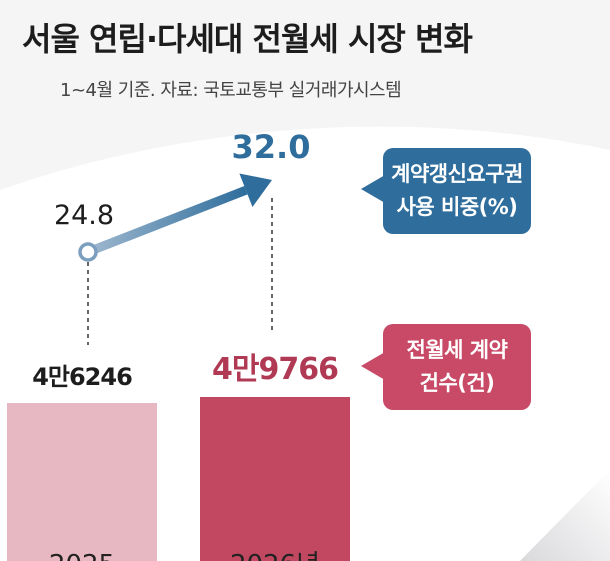  What do you see at coordinates (271, 147) in the screenshot?
I see `ratio-value-label: 32.0` at bounding box center [271, 147].